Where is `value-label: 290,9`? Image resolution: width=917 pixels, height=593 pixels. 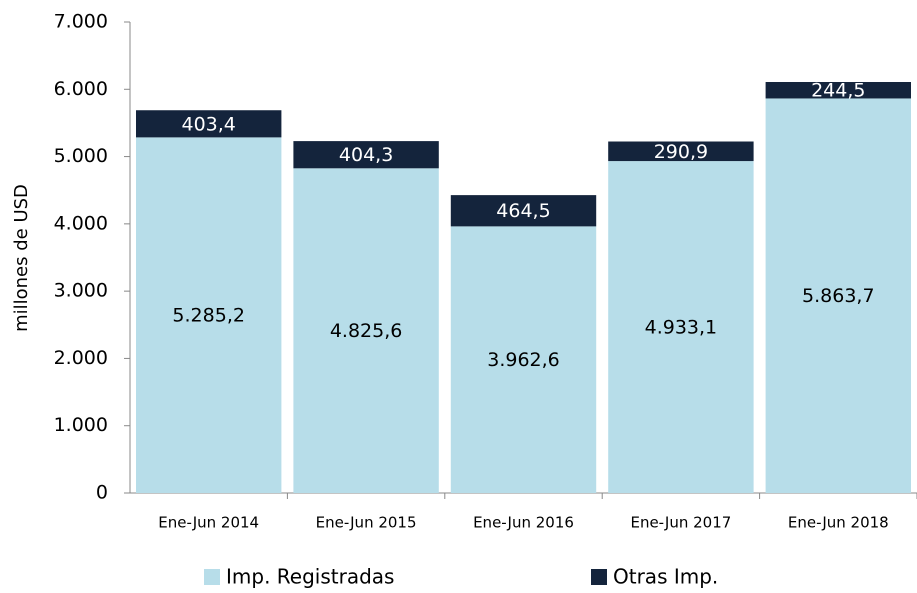 value-label: 290,9 is located at coordinates (681, 152).